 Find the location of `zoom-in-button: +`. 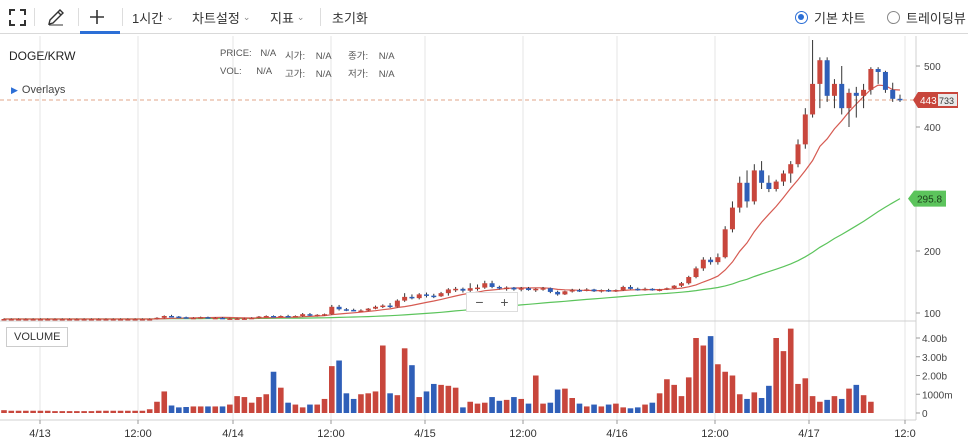

zoom-in-button: + is located at coordinates (504, 302).